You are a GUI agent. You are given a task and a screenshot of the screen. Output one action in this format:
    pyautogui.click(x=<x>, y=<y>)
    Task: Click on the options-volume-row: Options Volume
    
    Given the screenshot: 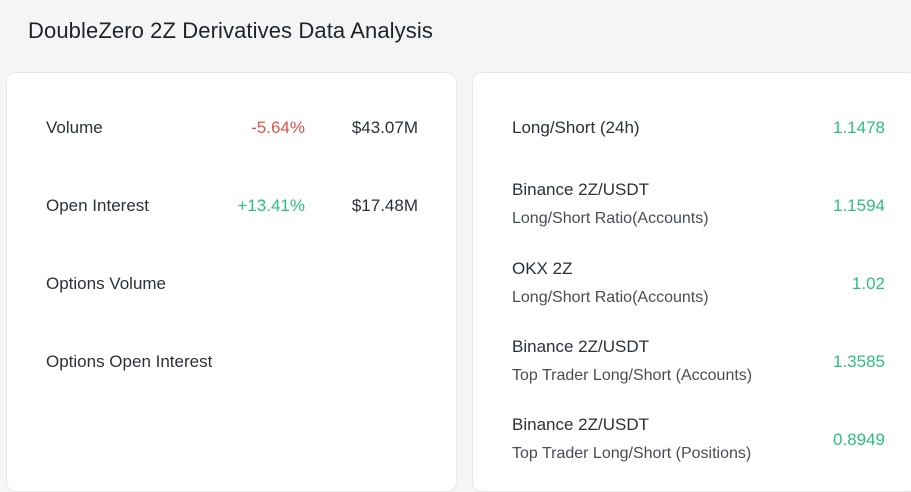 What is the action you would take?
    pyautogui.click(x=232, y=284)
    